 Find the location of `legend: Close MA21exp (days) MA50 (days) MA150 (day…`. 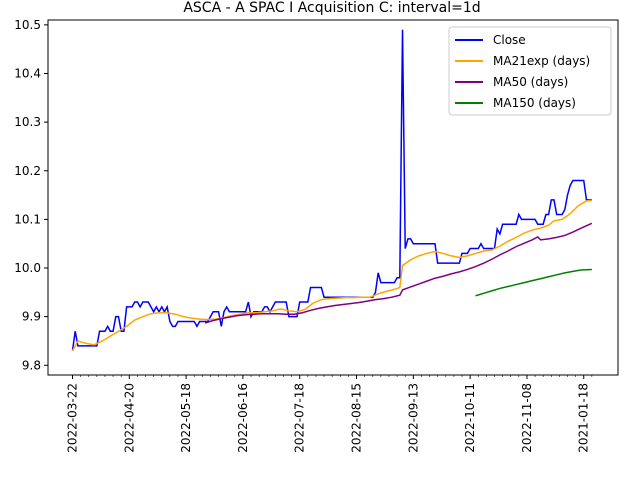

legend: Close MA21exp (days) MA50 (days) MA150 (day… is located at coordinates (530, 71).